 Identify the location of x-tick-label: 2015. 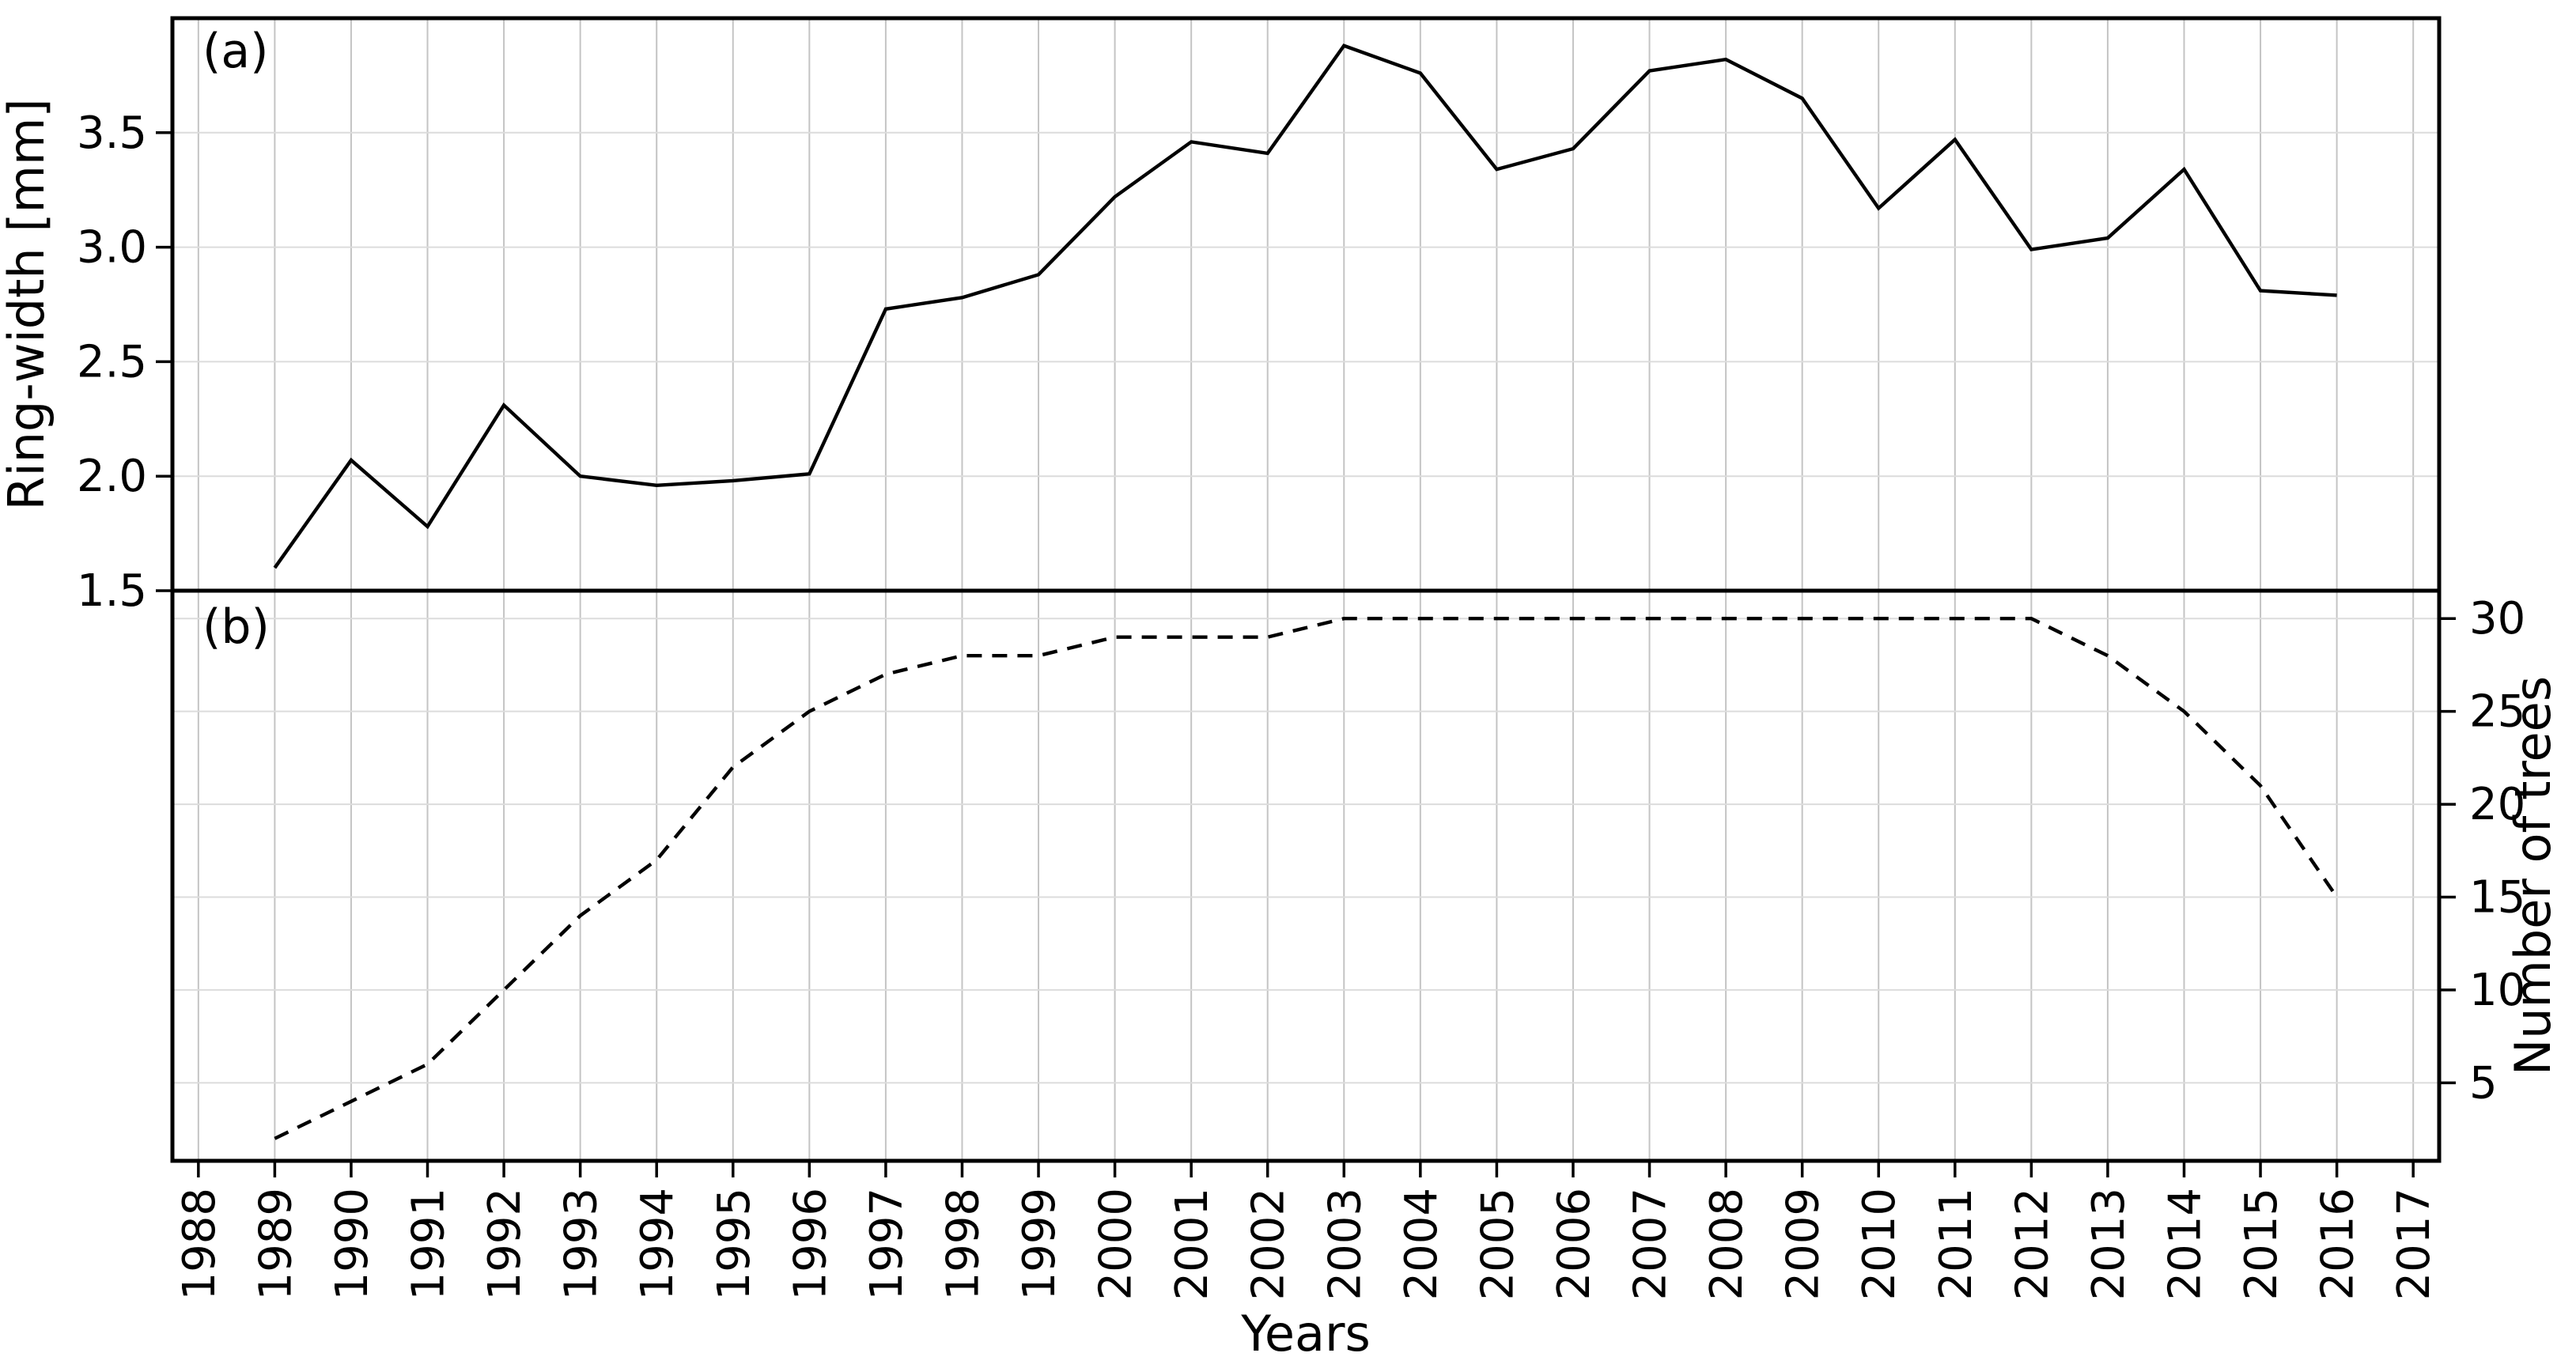
(2261, 1244).